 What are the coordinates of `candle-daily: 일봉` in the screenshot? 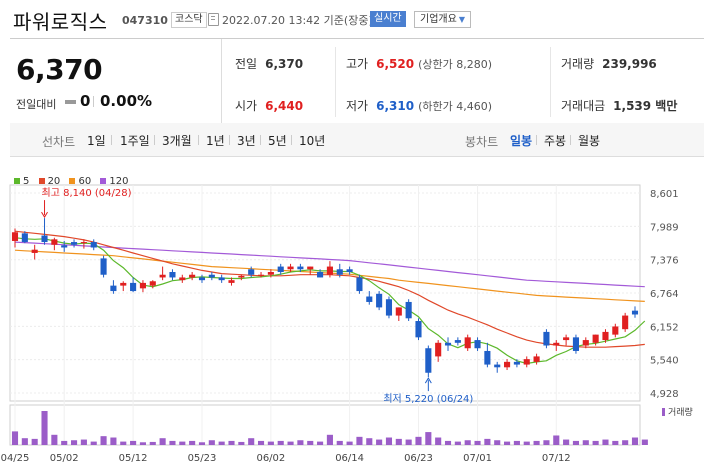 It's located at (521, 141).